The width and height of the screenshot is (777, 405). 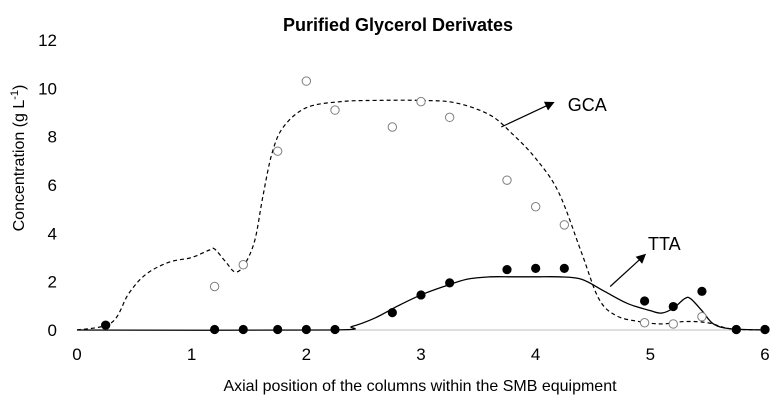 I want to click on y-tick-label: 8, so click(x=52, y=137).